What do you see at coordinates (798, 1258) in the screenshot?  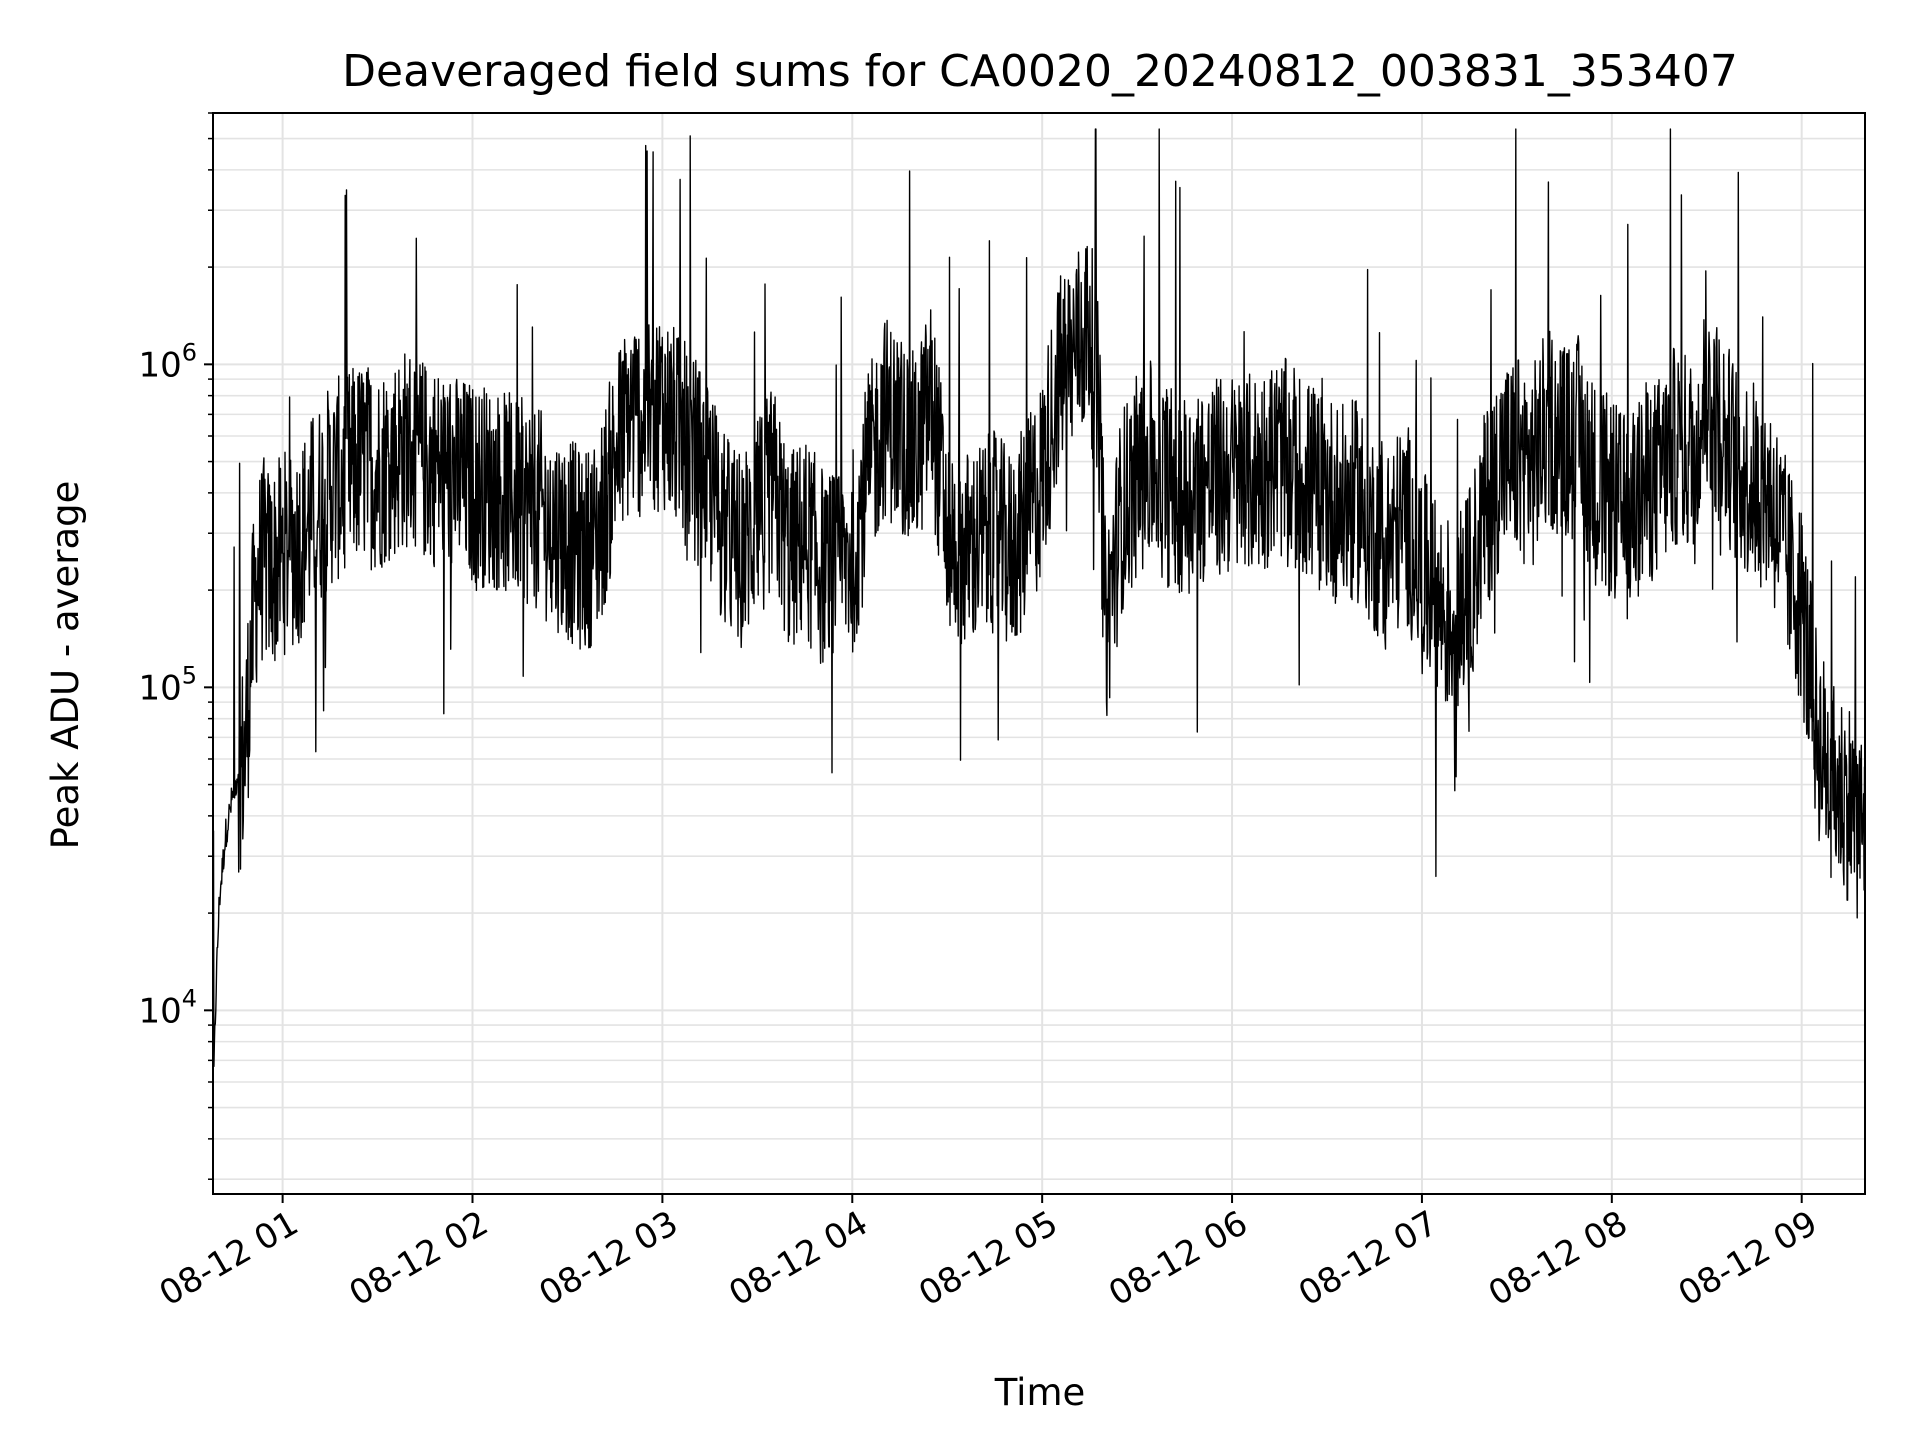 I see `x-tick-label: 08-12 04` at bounding box center [798, 1258].